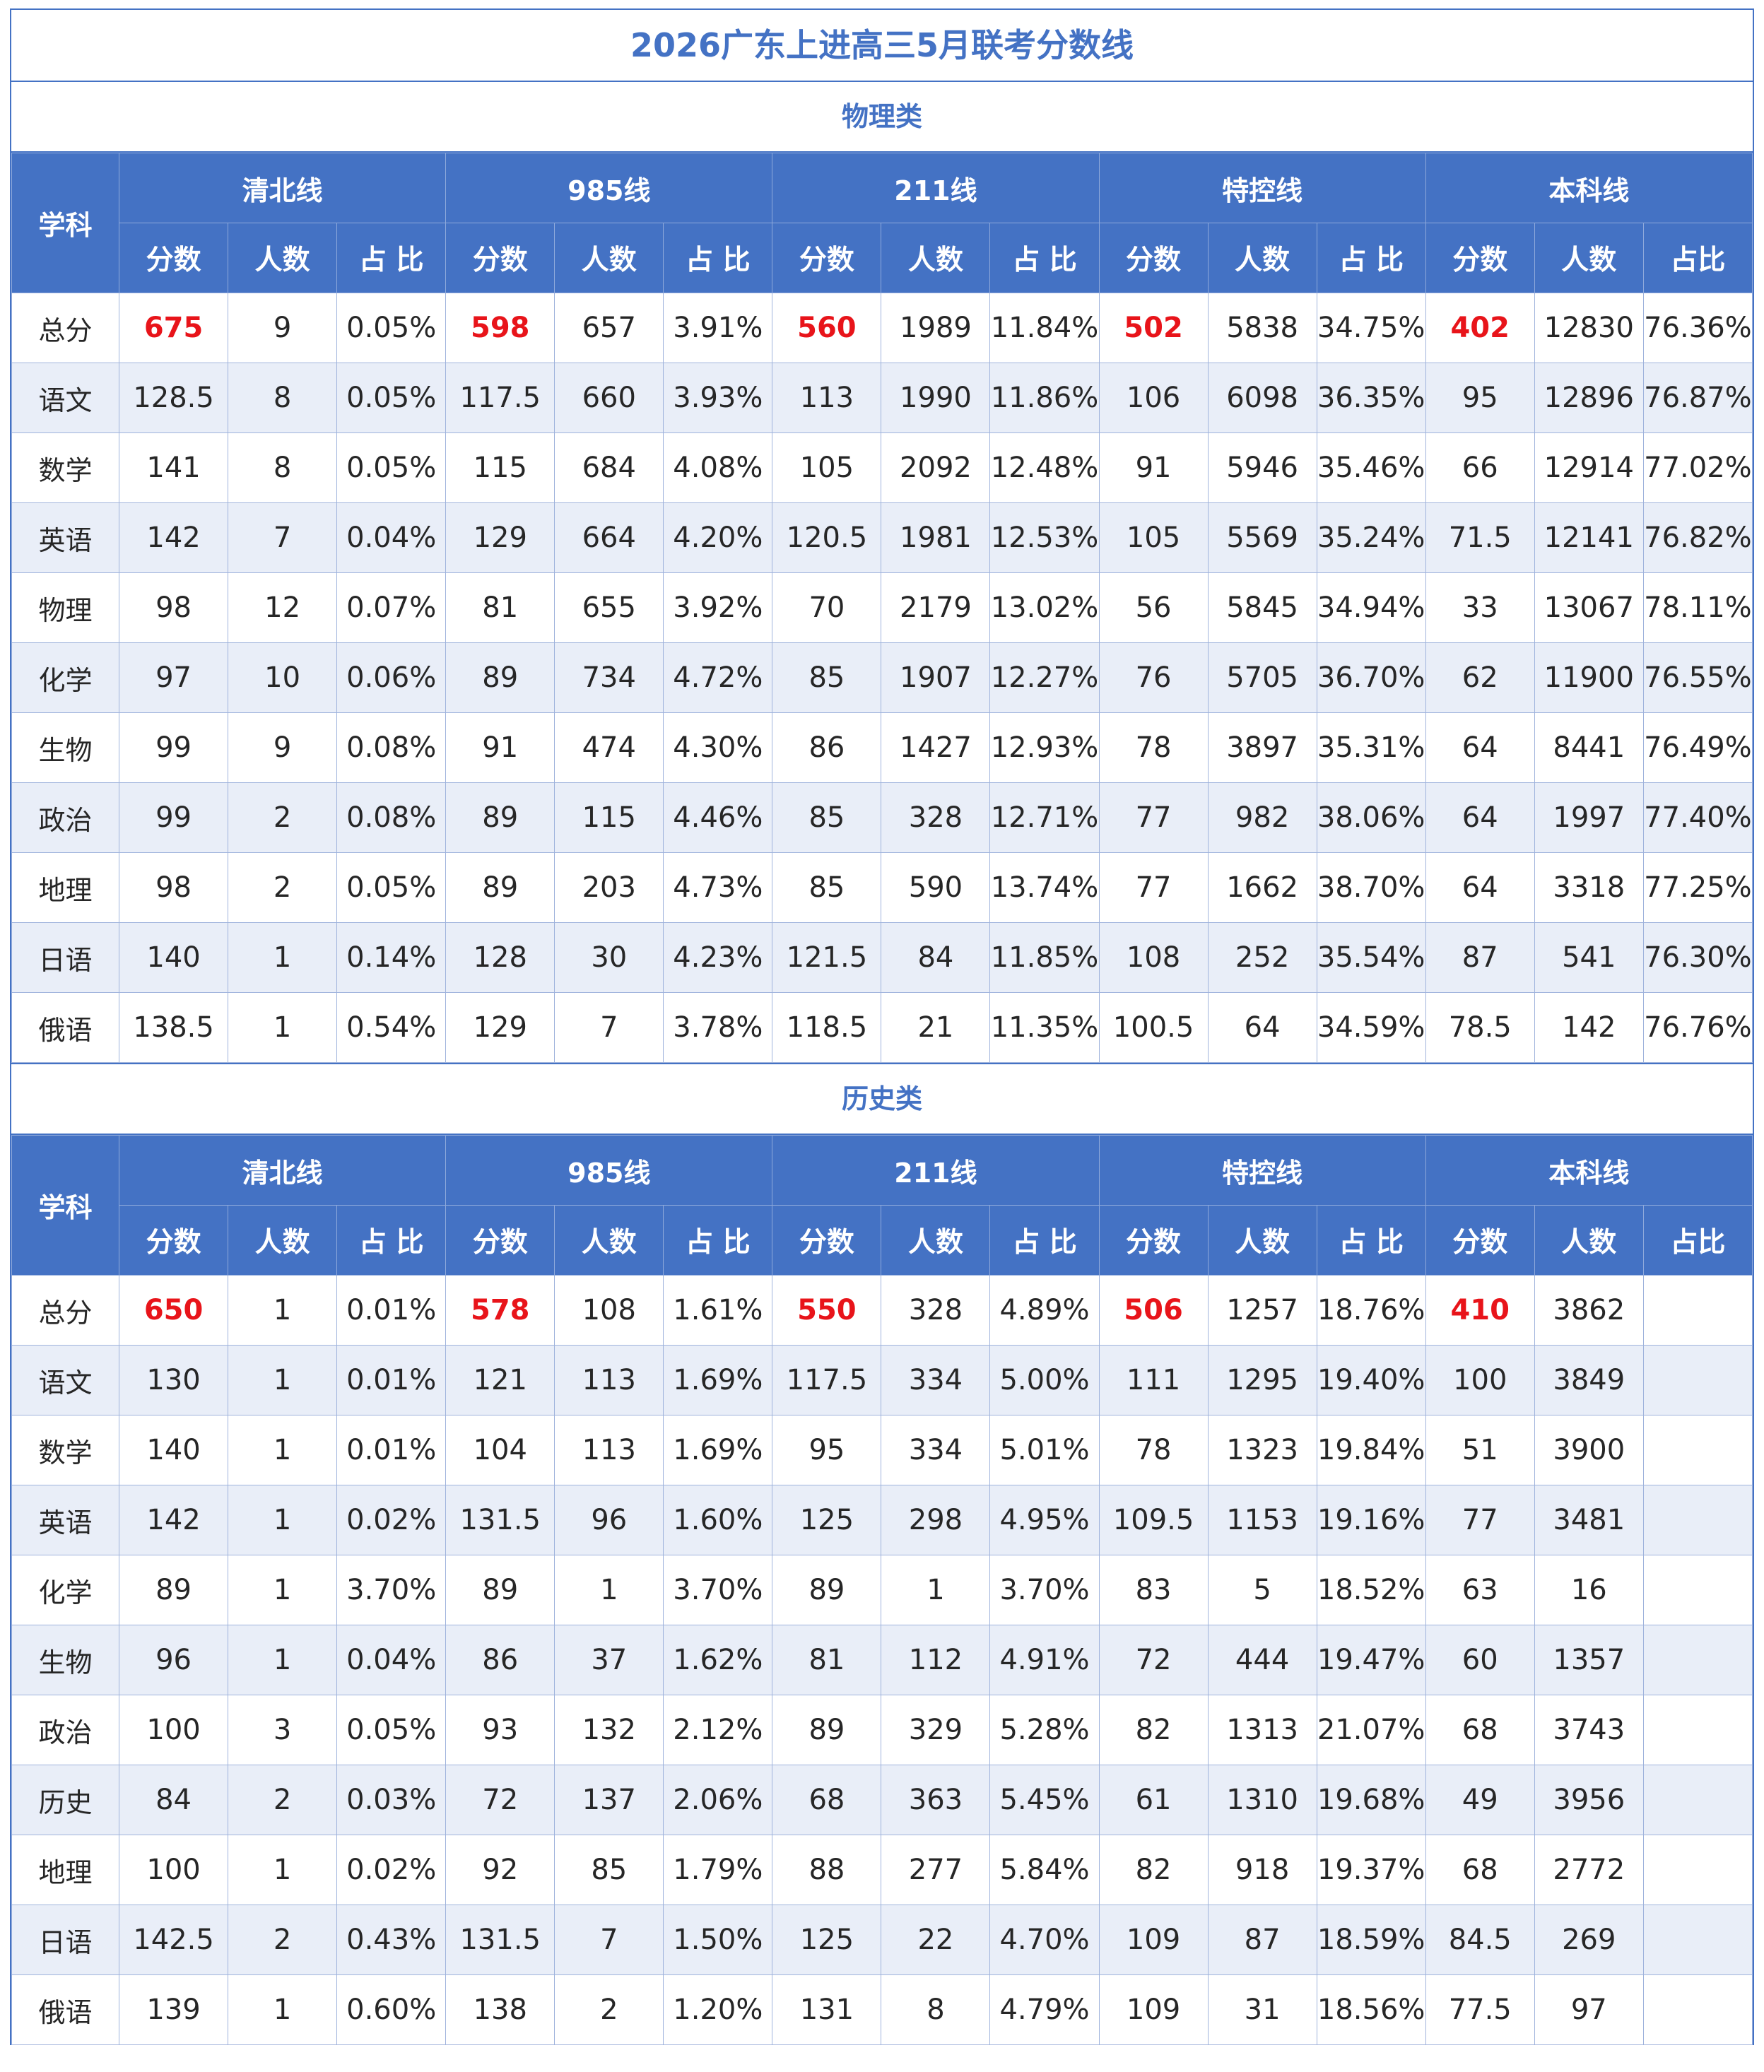 The image size is (1764, 2072). What do you see at coordinates (1589, 1800) in the screenshot?
I see `count-cell: 3956` at bounding box center [1589, 1800].